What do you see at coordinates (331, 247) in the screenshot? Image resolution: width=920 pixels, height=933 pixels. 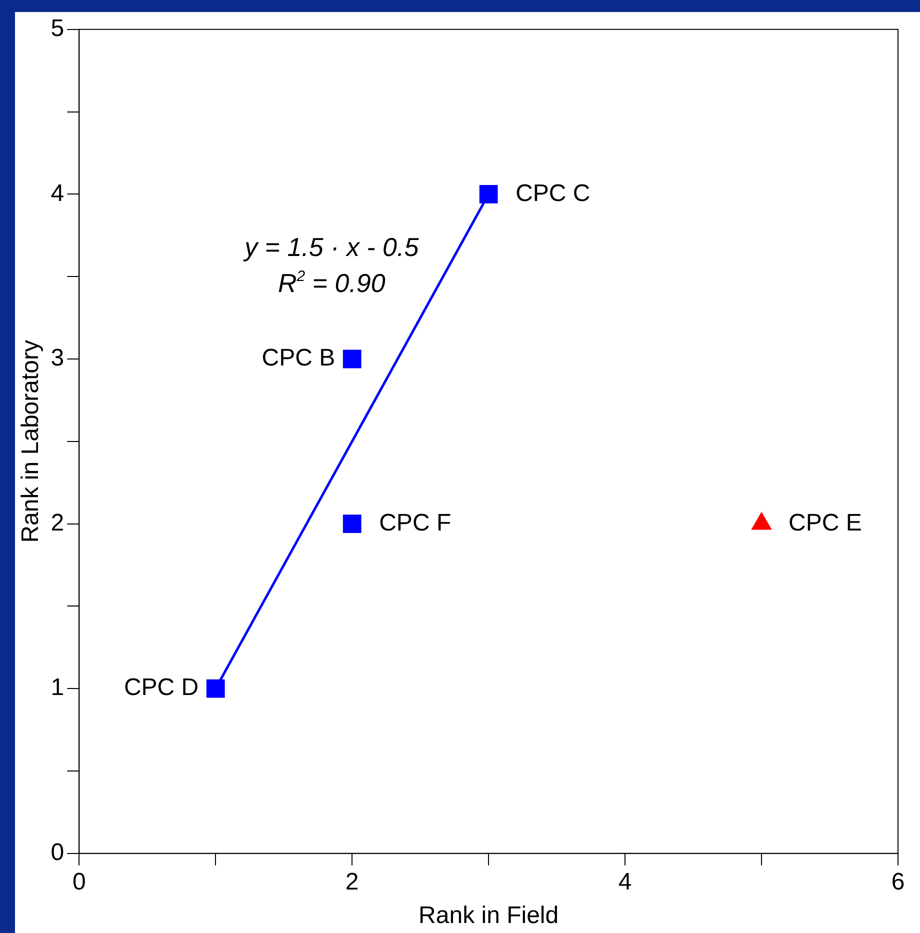 I see `annotation: y = 1.5 · x - 0.5` at bounding box center [331, 247].